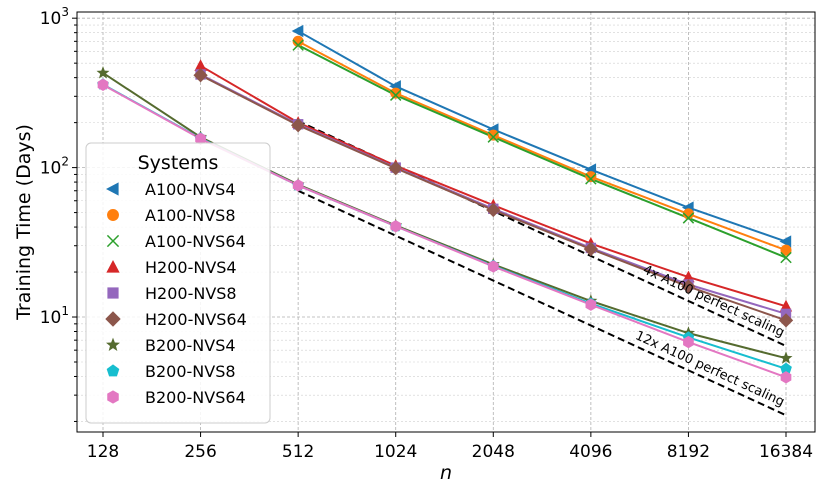 The width and height of the screenshot is (830, 498). What do you see at coordinates (786, 452) in the screenshot?
I see `x-tick-label: 16384` at bounding box center [786, 452].